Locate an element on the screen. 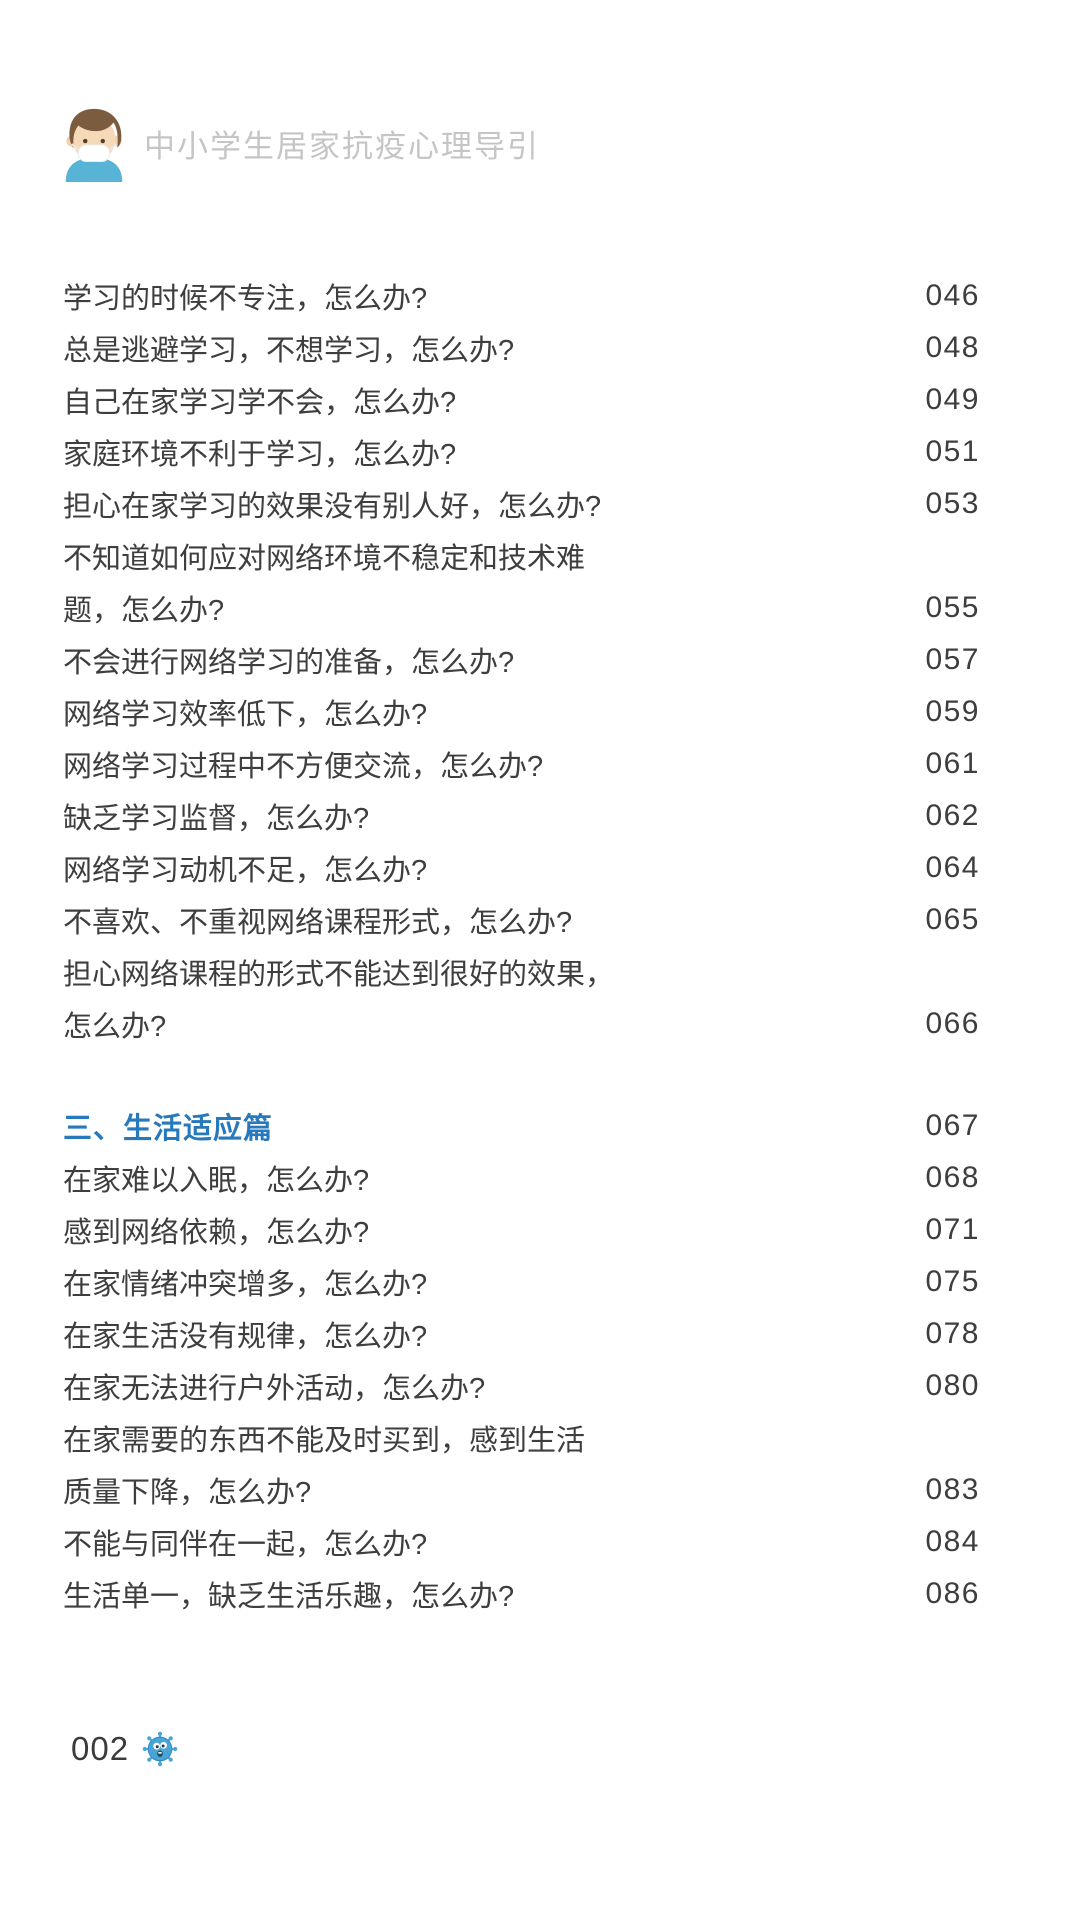 This screenshot has width=1080, height=1917. toc-entry: 在家情绪冲突增多，怎么办? 075 is located at coordinates (521, 1282).